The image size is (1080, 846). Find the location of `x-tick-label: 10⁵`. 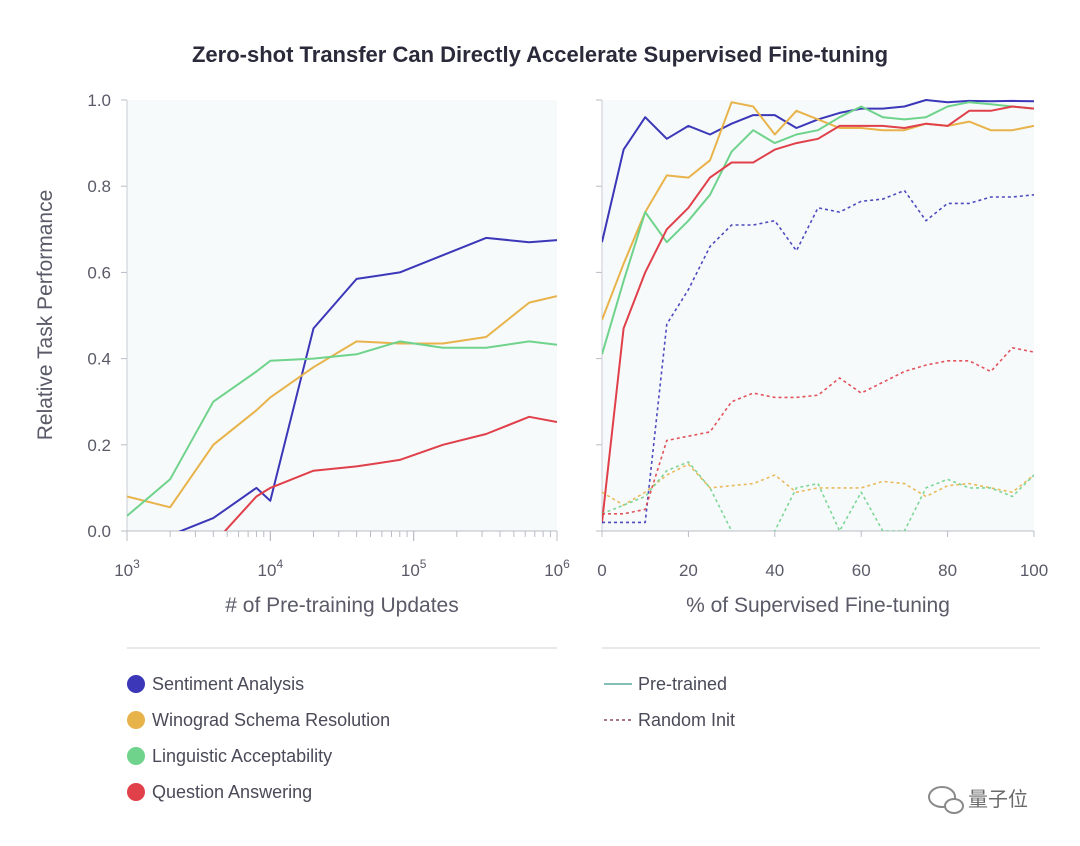

x-tick-label: 10⁵ is located at coordinates (414, 568).